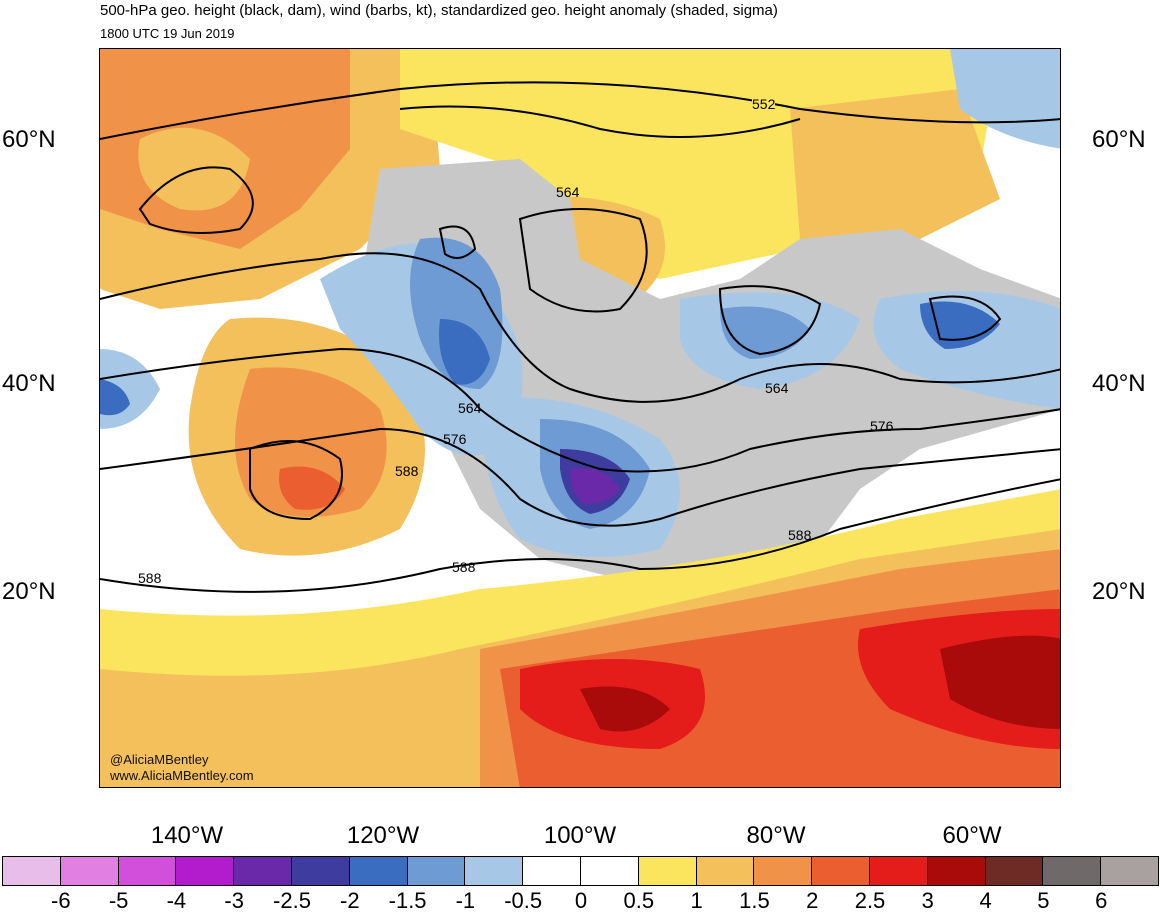 The width and height of the screenshot is (1160, 914). I want to click on colorbar-tick-label: -5, so click(118, 900).